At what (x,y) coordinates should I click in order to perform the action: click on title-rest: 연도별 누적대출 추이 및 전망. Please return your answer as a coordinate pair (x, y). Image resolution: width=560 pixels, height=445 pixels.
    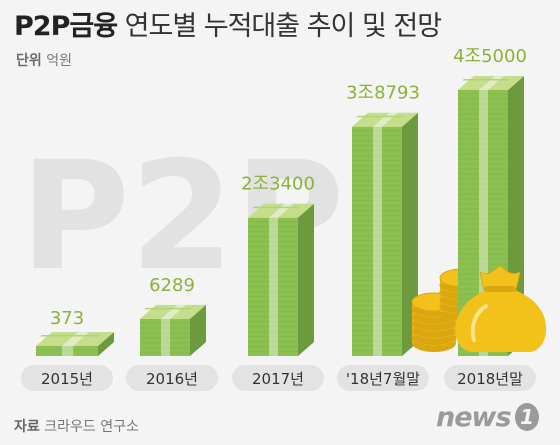
    Looking at the image, I should click on (283, 26).